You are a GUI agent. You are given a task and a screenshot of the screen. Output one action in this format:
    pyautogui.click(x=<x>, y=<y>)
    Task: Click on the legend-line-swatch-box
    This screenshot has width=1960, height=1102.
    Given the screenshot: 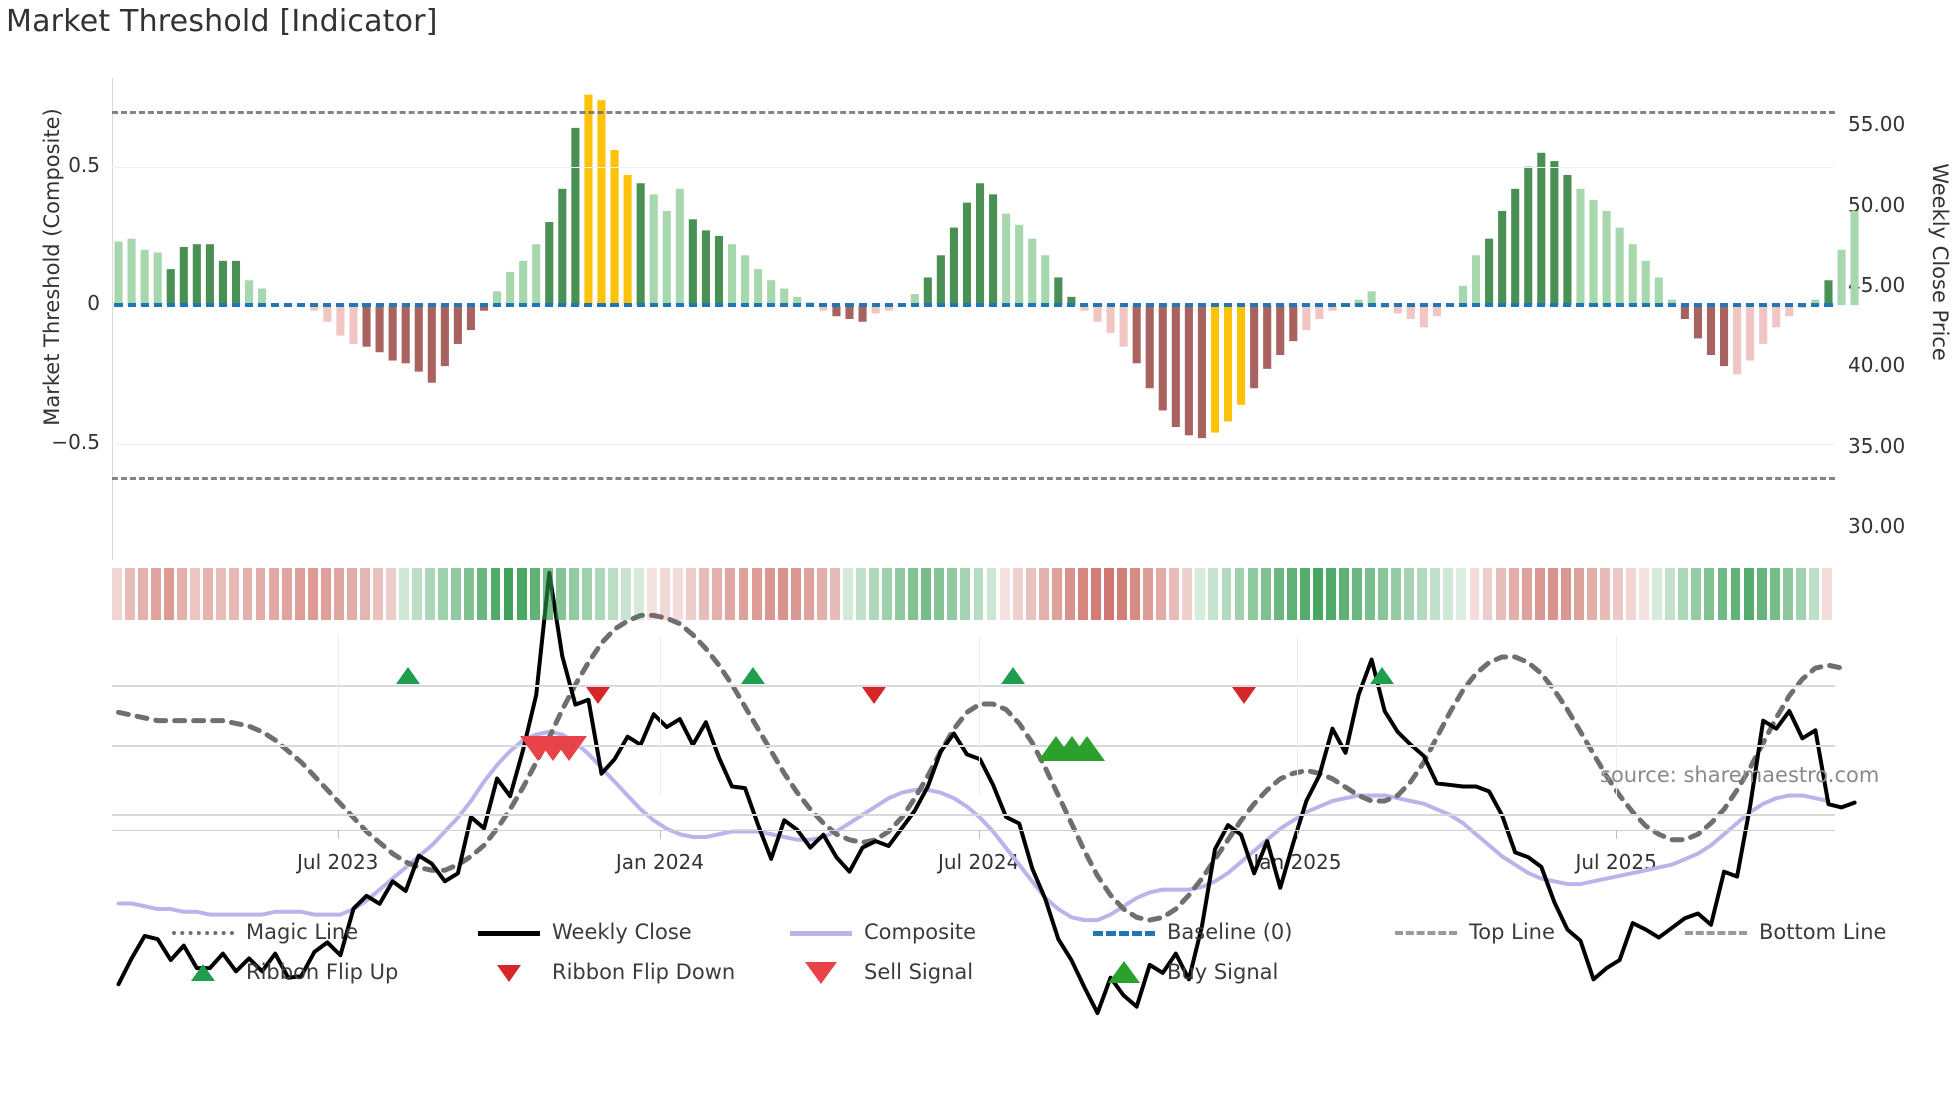 What is the action you would take?
    pyautogui.click(x=1124, y=932)
    